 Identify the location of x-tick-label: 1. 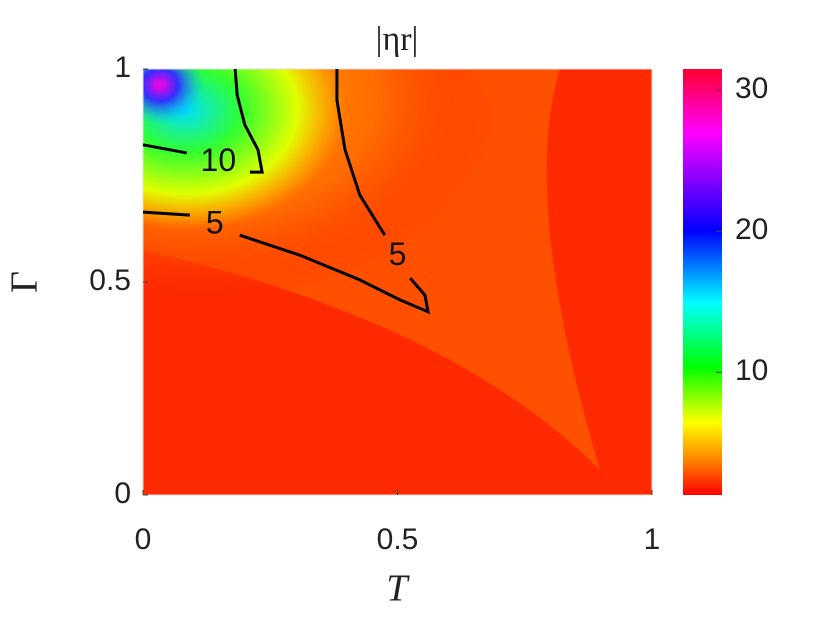
(652, 539).